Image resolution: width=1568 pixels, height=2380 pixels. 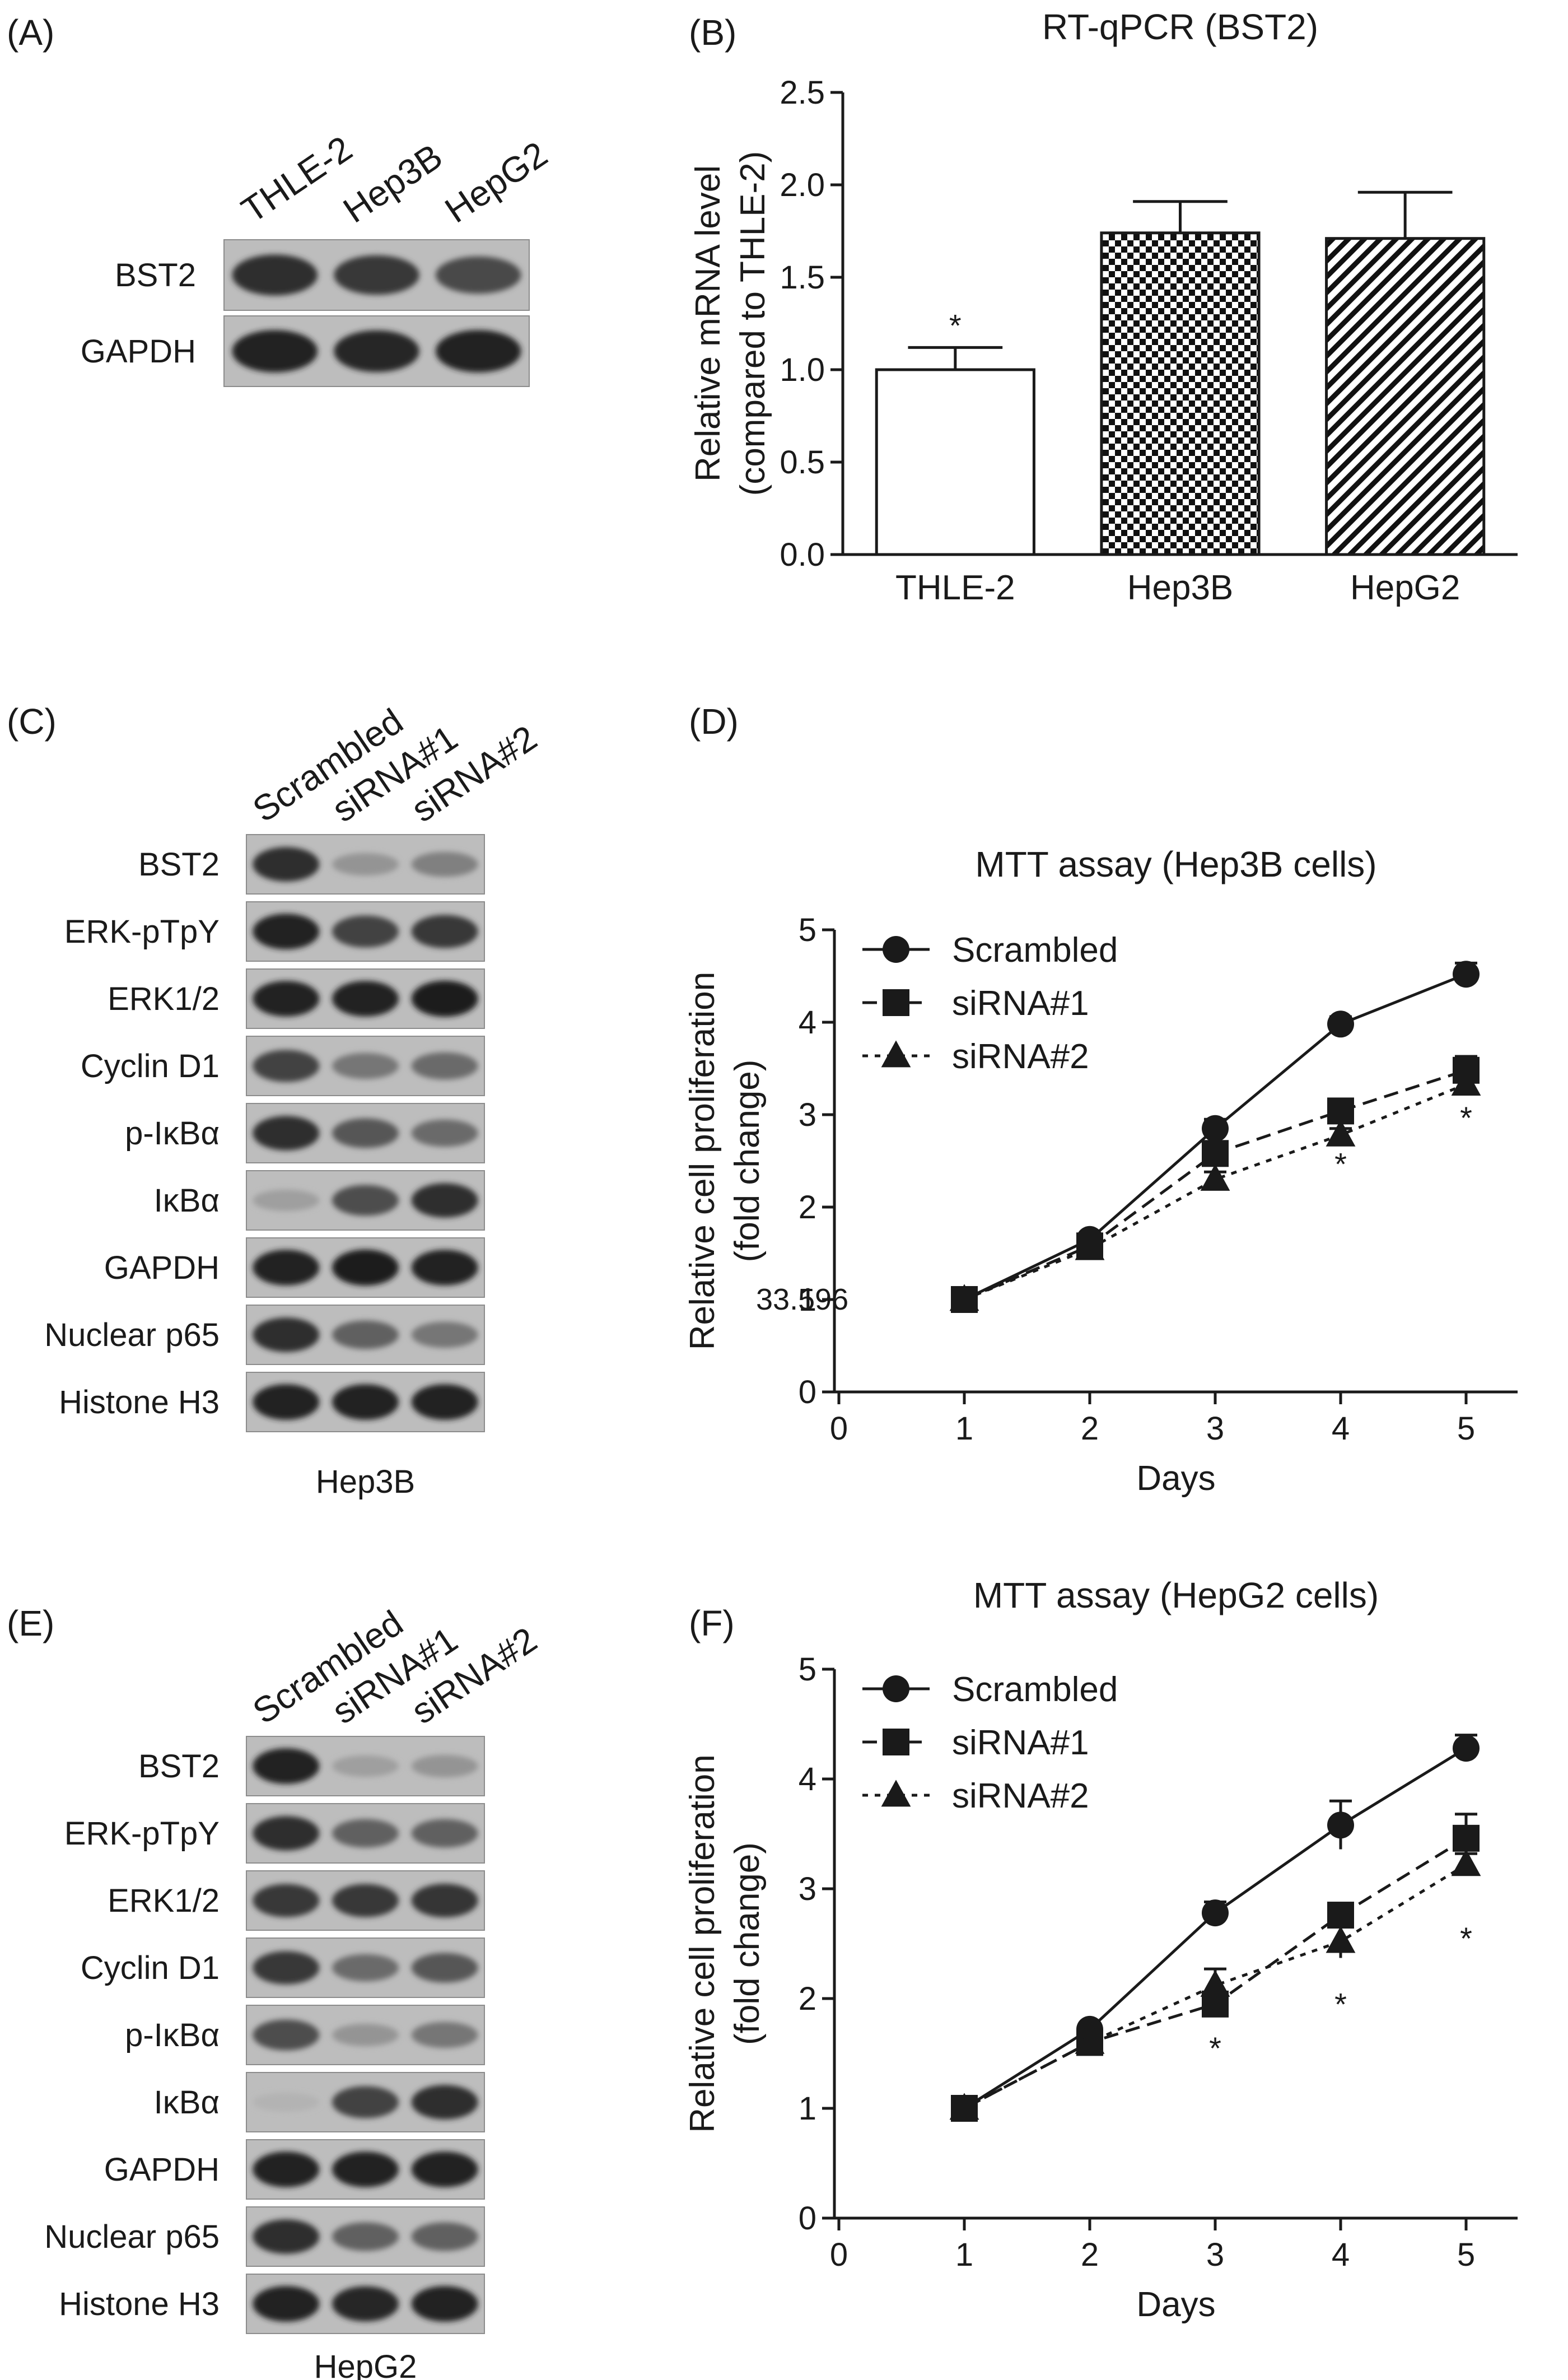 What do you see at coordinates (839, 2255) in the screenshot?
I see `x-tick-label: 0` at bounding box center [839, 2255].